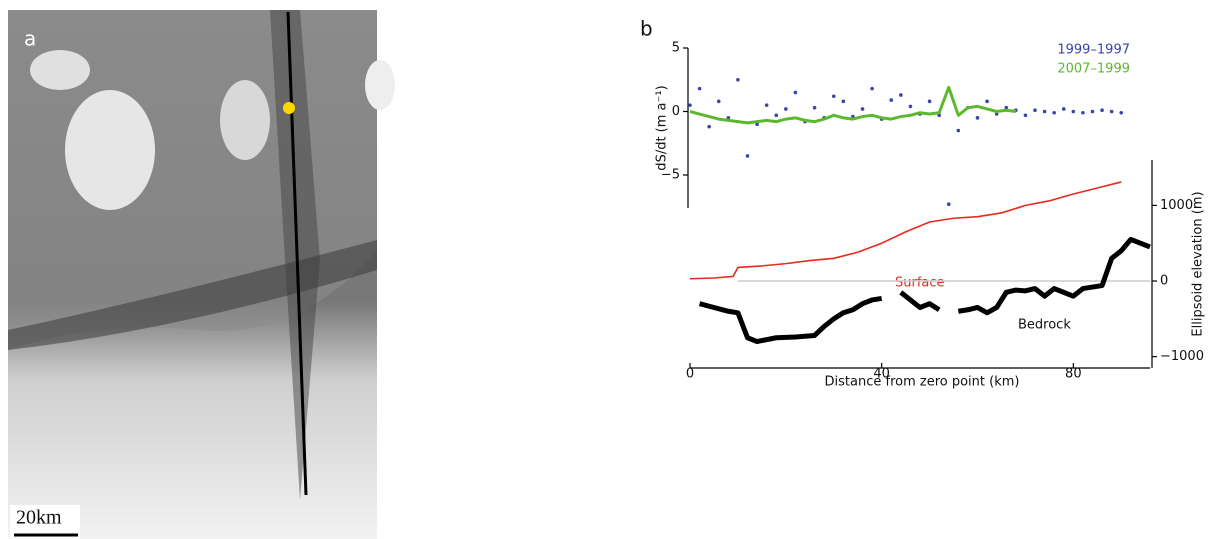 The width and height of the screenshot is (1218, 539). Describe the element at coordinates (1044, 325) in the screenshot. I see `annotation: Bedrock` at that location.